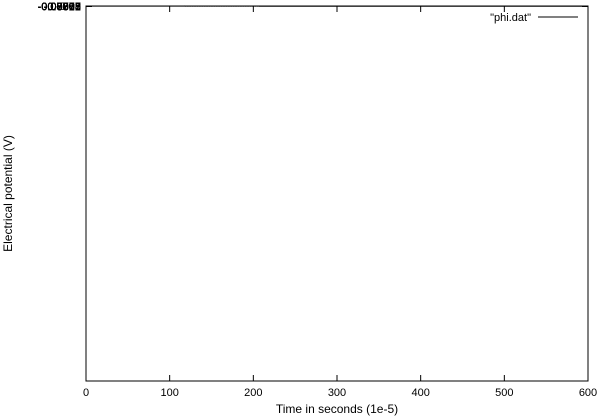  I want to click on y-tick-label: -0.0802, so click(62, 7).